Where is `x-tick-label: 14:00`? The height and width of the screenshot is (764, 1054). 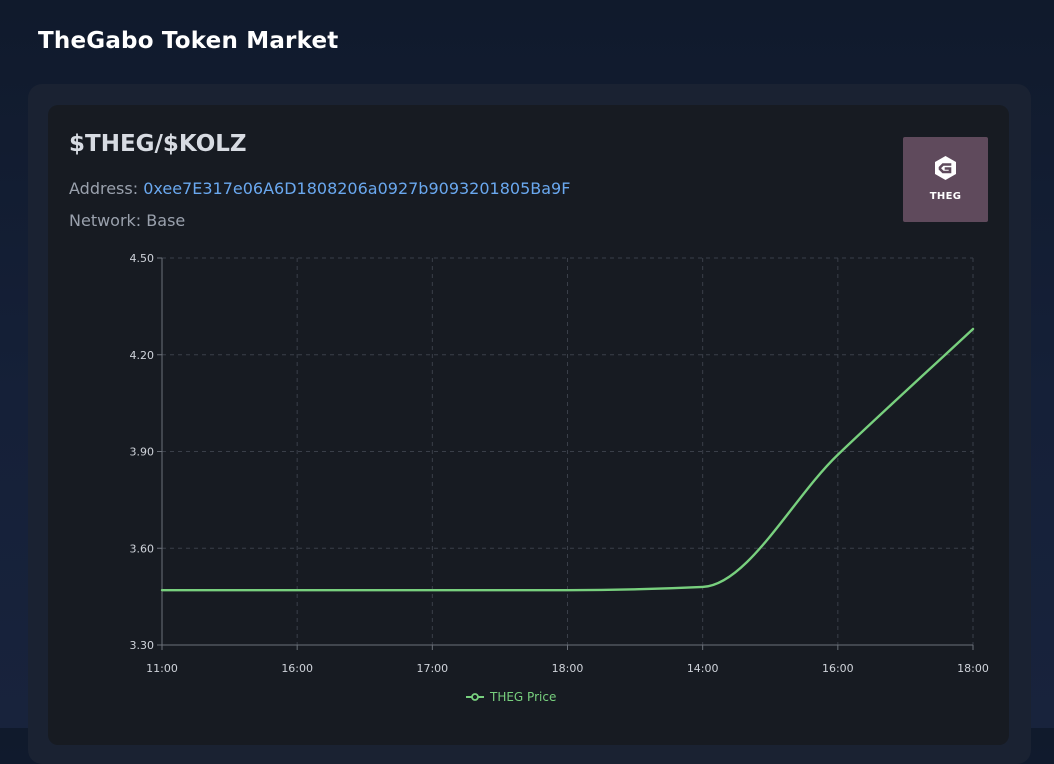
x-tick-label: 14:00 is located at coordinates (703, 668).